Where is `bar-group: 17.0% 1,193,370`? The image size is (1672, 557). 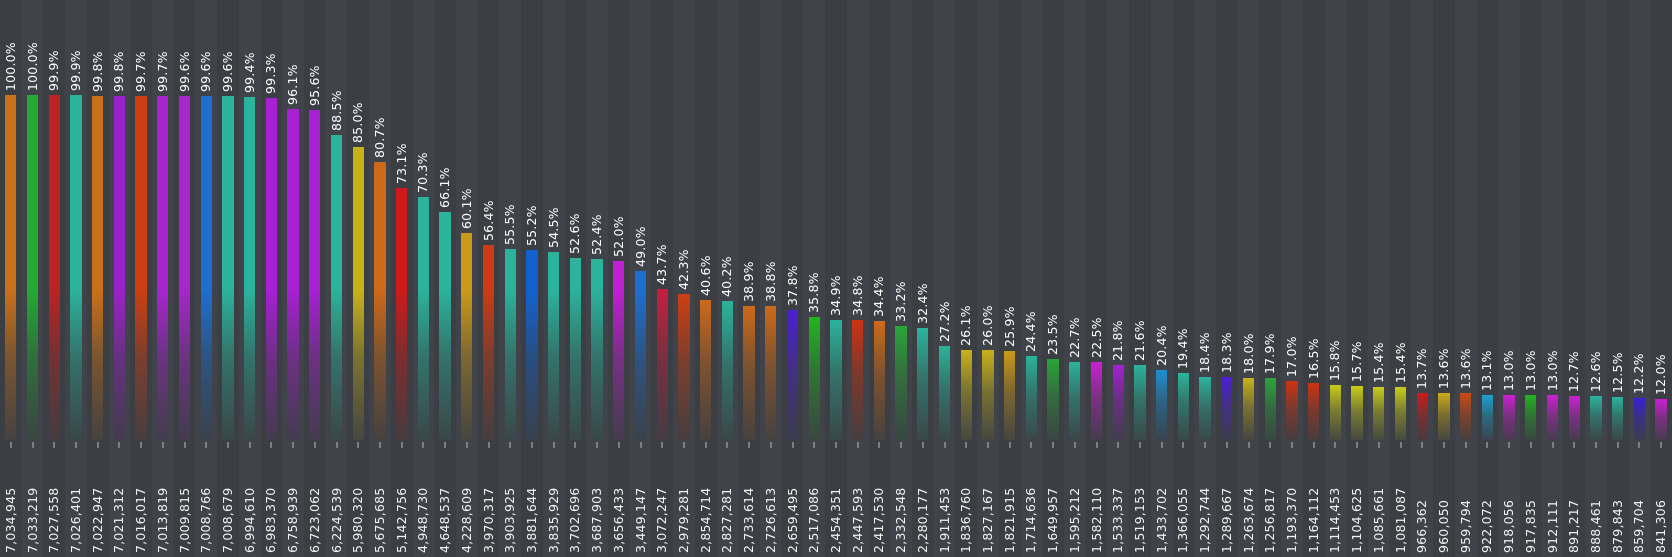
bar-group: 17.0% 1,193,370 is located at coordinates (1291, 278).